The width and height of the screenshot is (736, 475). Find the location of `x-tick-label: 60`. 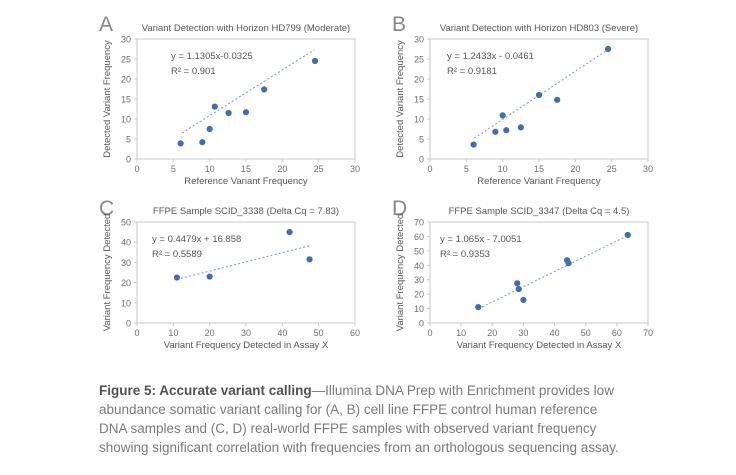

x-tick-label: 60 is located at coordinates (355, 333).